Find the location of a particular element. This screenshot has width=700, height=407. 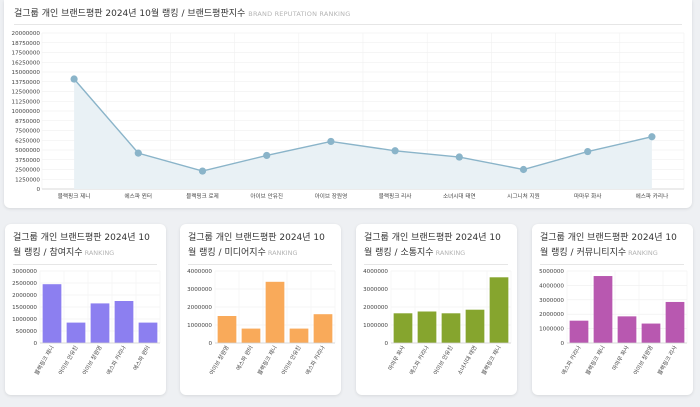

y-tick-label-5: 6250000 is located at coordinates (27, 141).